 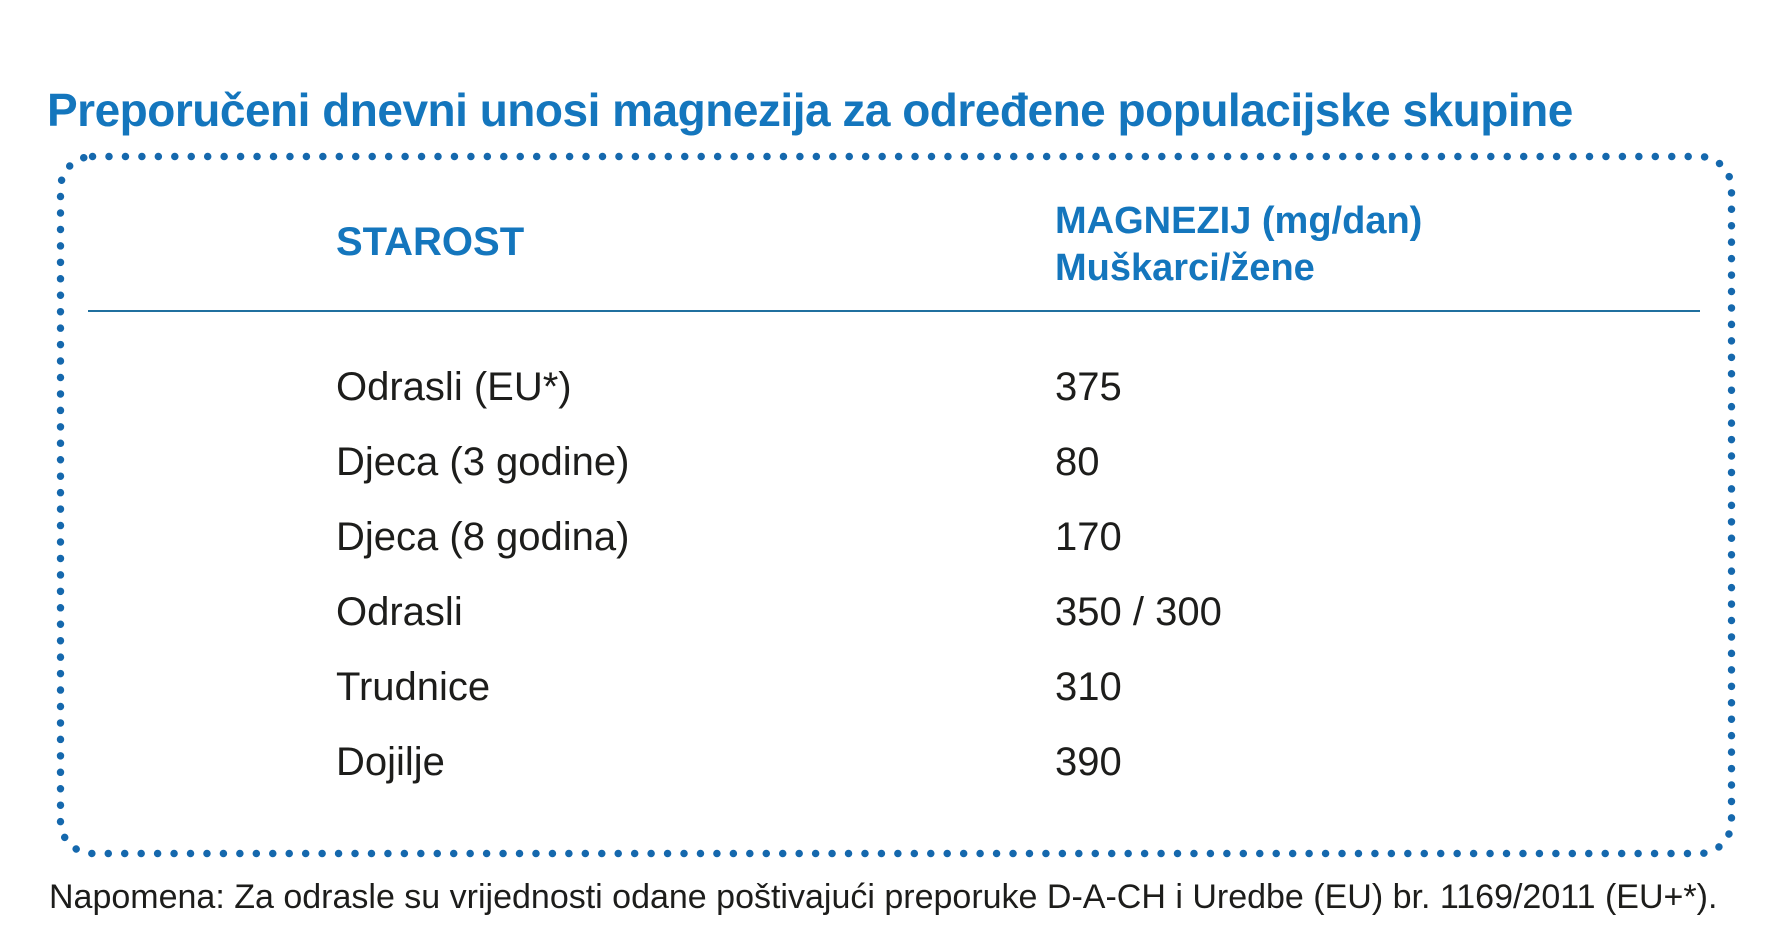 What do you see at coordinates (454, 386) in the screenshot?
I see `row-label: Odrasli (EU*)` at bounding box center [454, 386].